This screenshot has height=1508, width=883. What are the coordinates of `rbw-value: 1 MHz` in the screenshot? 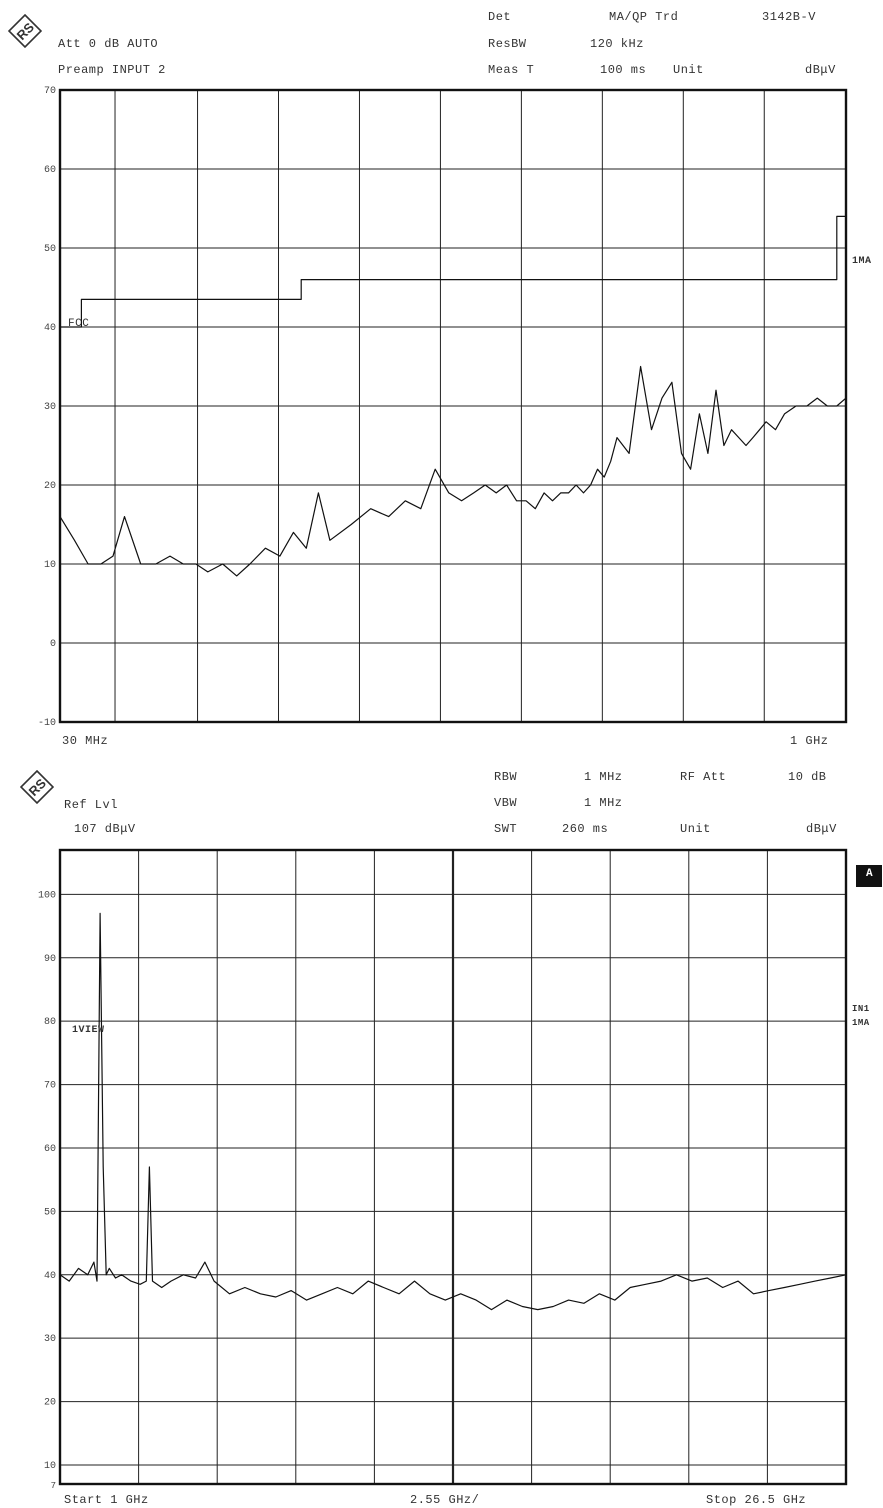 It's located at (603, 777).